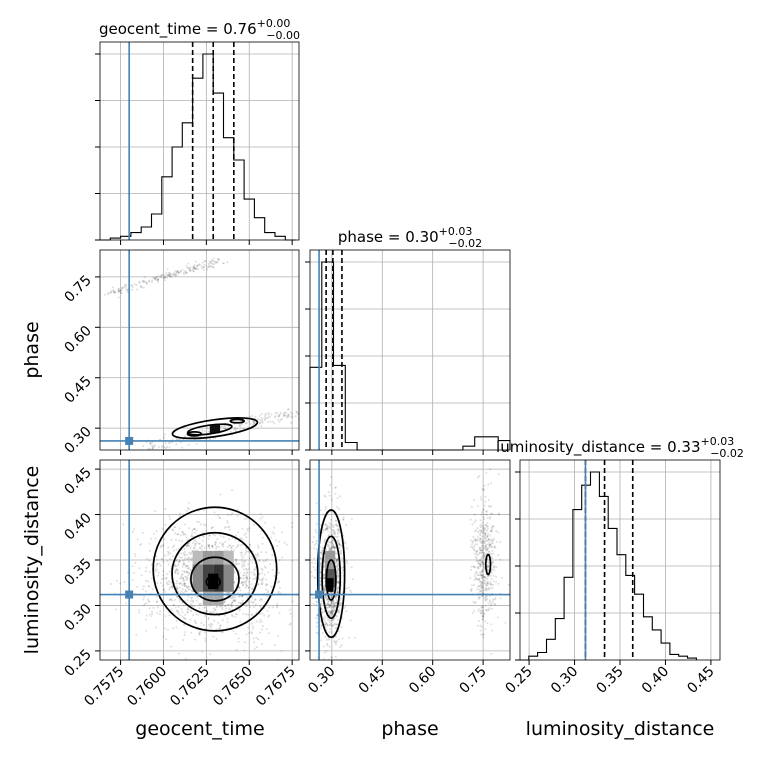 Image resolution: width=760 pixels, height=760 pixels. What do you see at coordinates (77, 389) in the screenshot?
I see `y-tick-label-phase: 0.45` at bounding box center [77, 389].